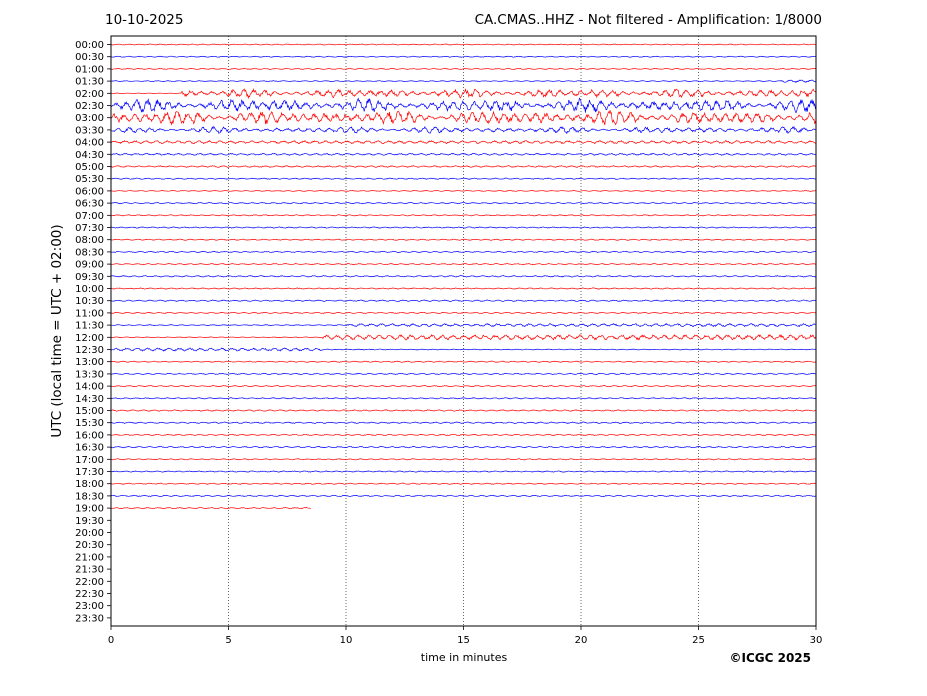 The image size is (927, 696). What do you see at coordinates (89, 618) in the screenshot?
I see `y-tick-label-47: 23:30` at bounding box center [89, 618].